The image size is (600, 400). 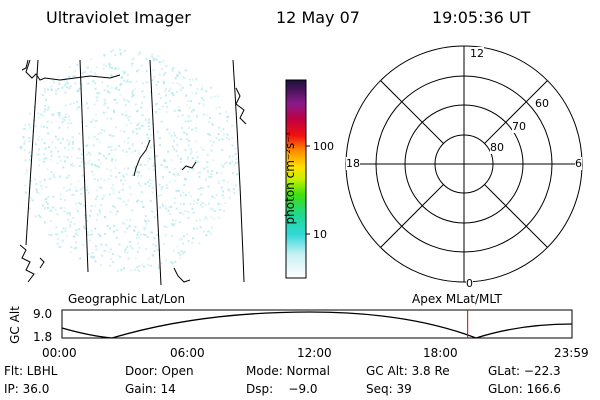 What do you see at coordinates (14, 325) in the screenshot?
I see `alt-ylabel: GC Alt` at bounding box center [14, 325].